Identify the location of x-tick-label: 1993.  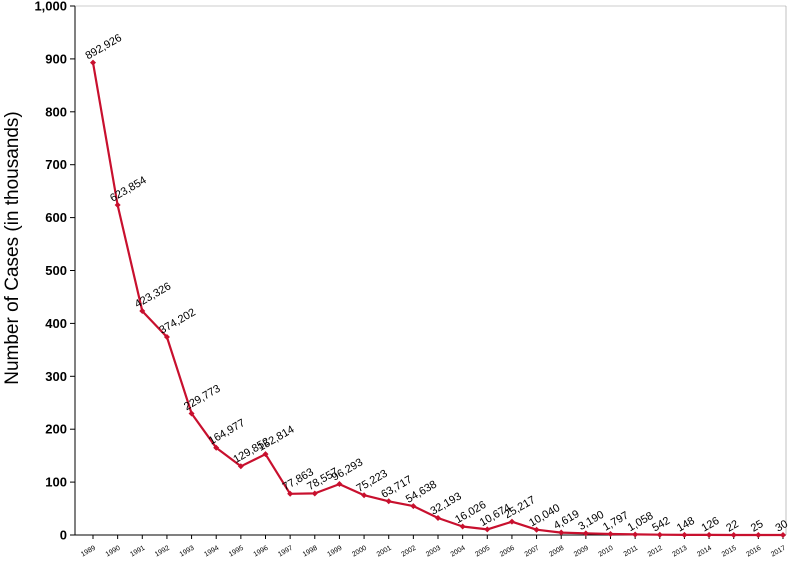
(187, 552).